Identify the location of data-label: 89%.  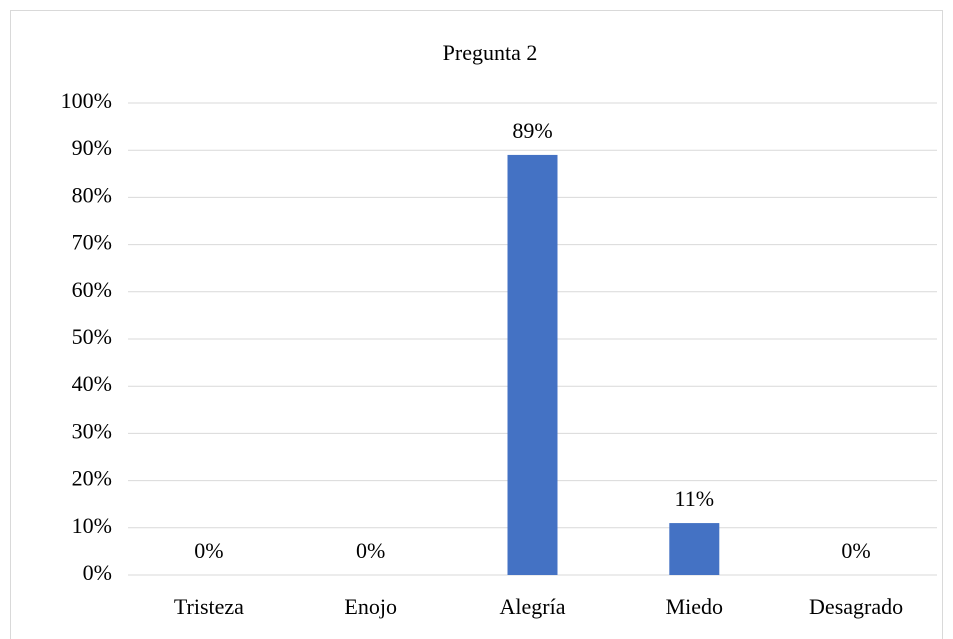
(532, 130).